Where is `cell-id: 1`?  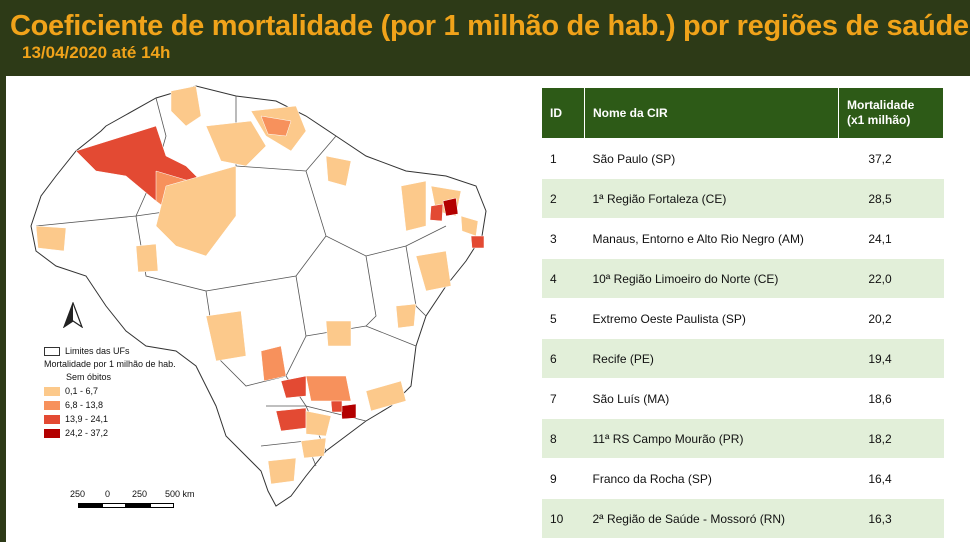
cell-id: 1 is located at coordinates (563, 158).